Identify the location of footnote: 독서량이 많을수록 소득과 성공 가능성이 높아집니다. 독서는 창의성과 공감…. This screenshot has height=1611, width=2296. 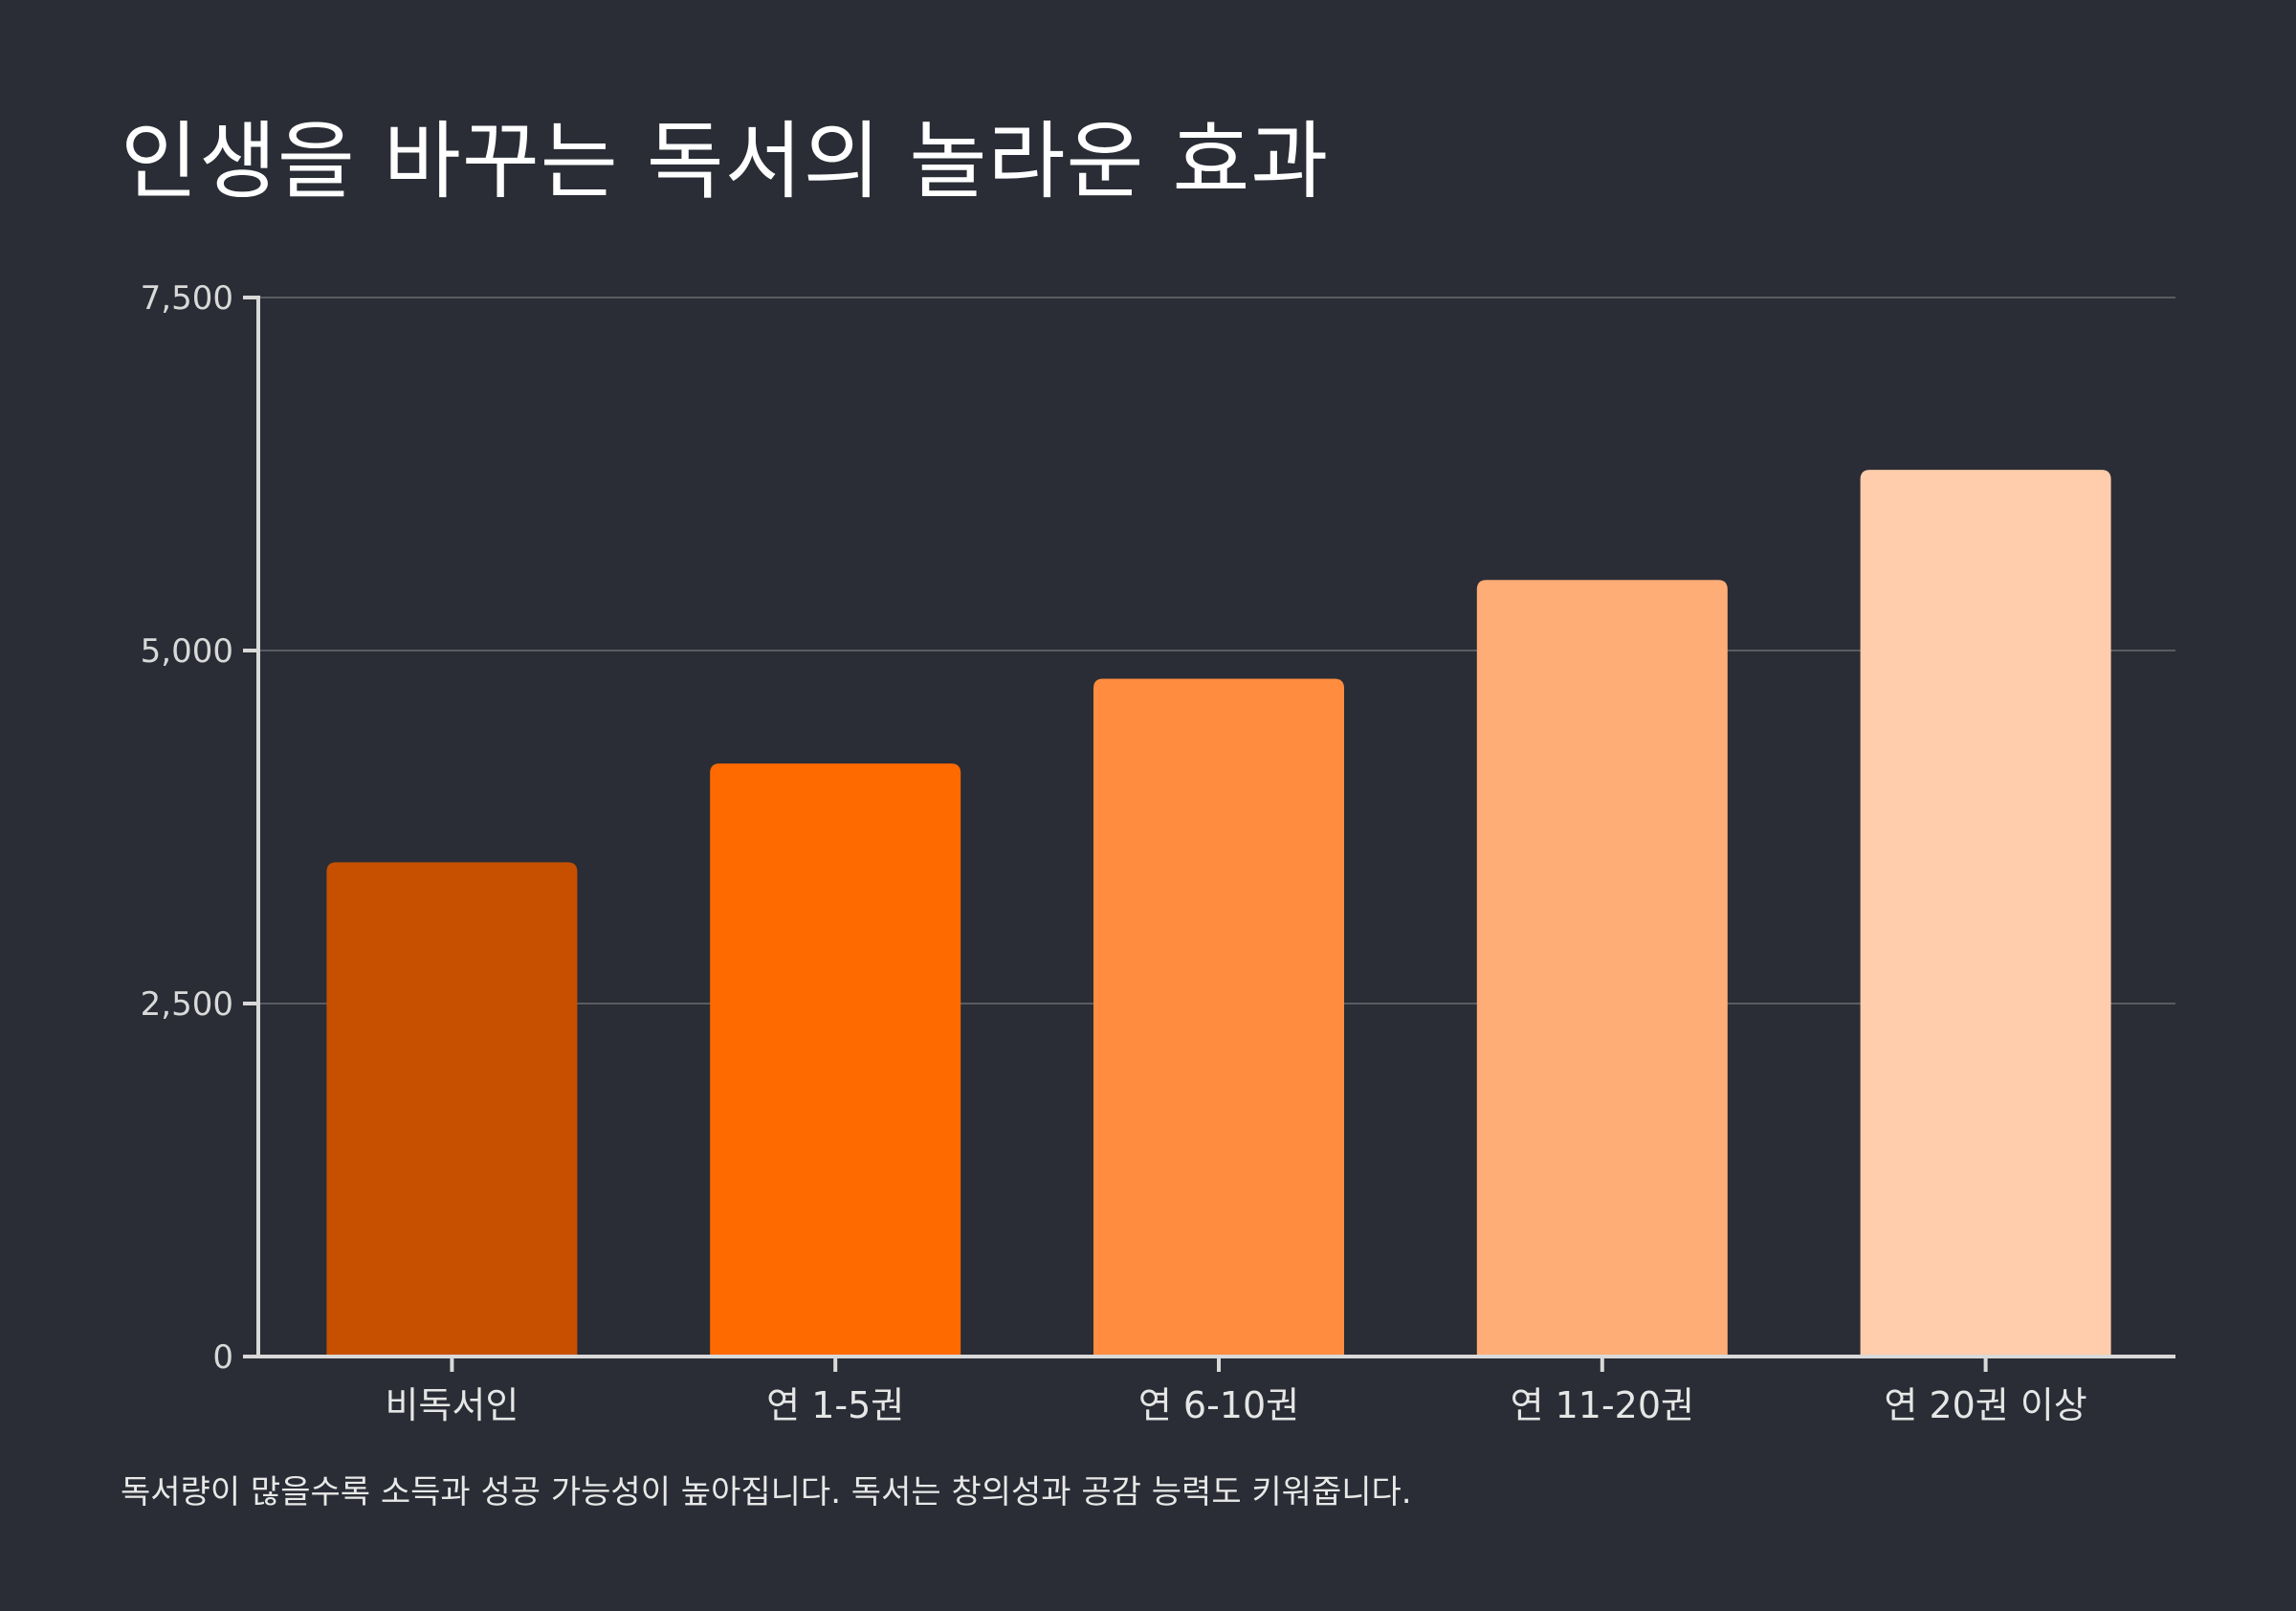
(766, 1492).